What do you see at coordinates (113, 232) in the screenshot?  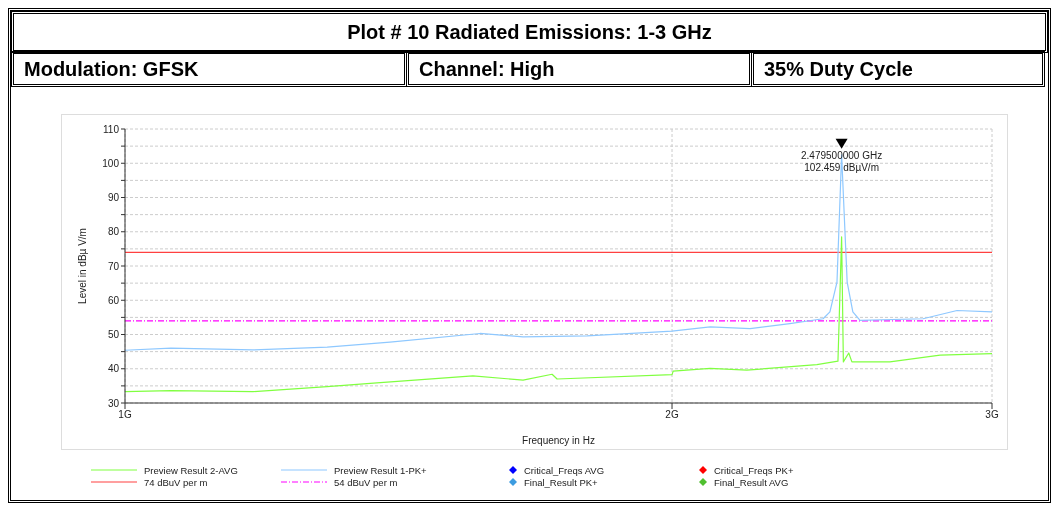 I see `y-tick-label: 80` at bounding box center [113, 232].